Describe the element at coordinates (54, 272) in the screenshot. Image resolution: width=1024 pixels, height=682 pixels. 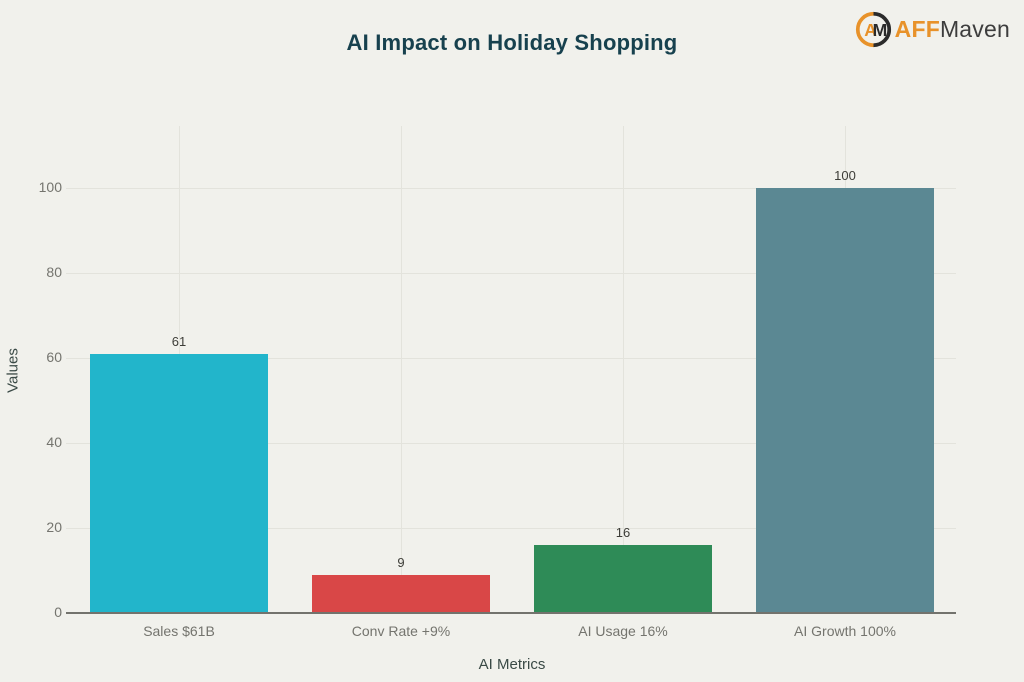
I see `y-tick-label-80: 80` at that location.